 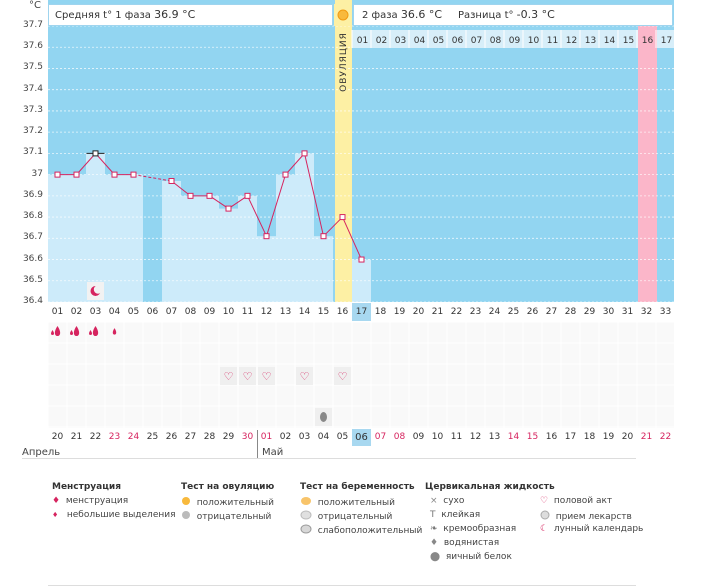 What do you see at coordinates (247, 437) in the screenshot?
I see `calendar-date: 30` at bounding box center [247, 437].